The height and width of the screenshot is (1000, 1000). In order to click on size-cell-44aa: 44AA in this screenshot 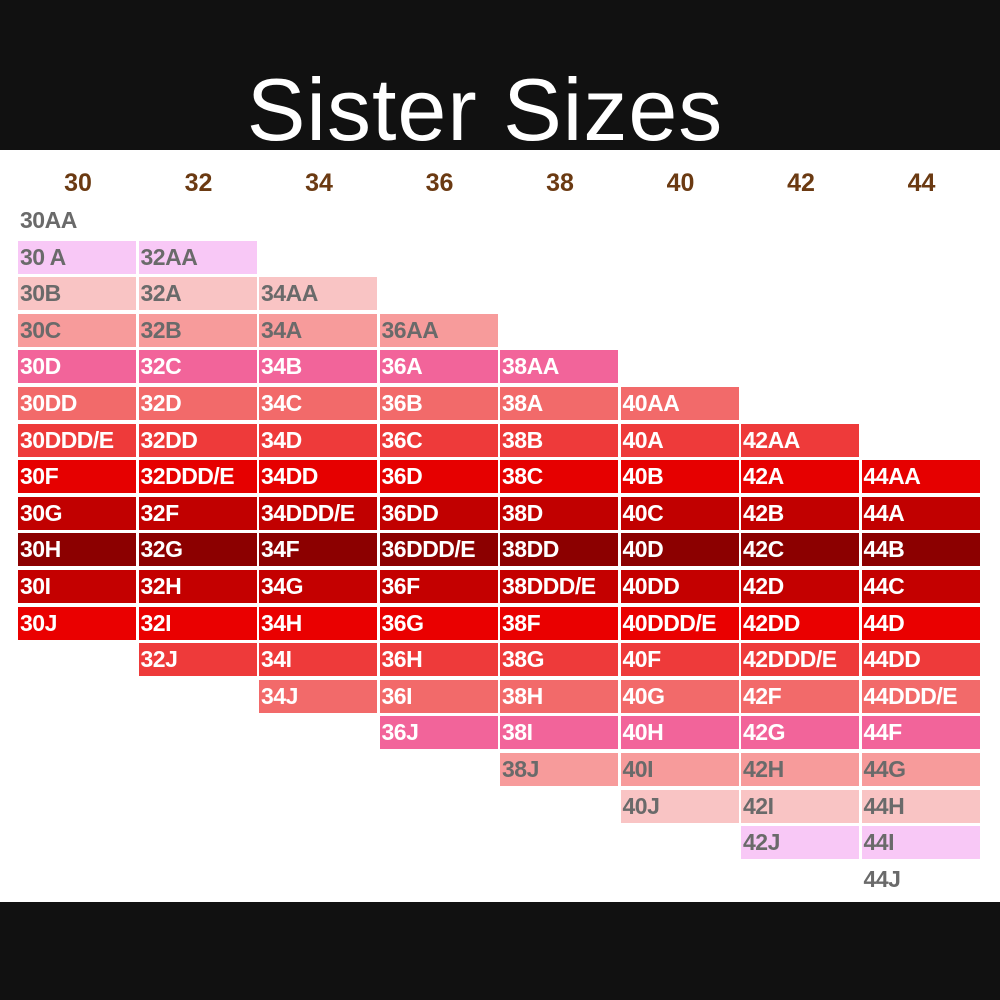, I will do `click(920, 477)`.